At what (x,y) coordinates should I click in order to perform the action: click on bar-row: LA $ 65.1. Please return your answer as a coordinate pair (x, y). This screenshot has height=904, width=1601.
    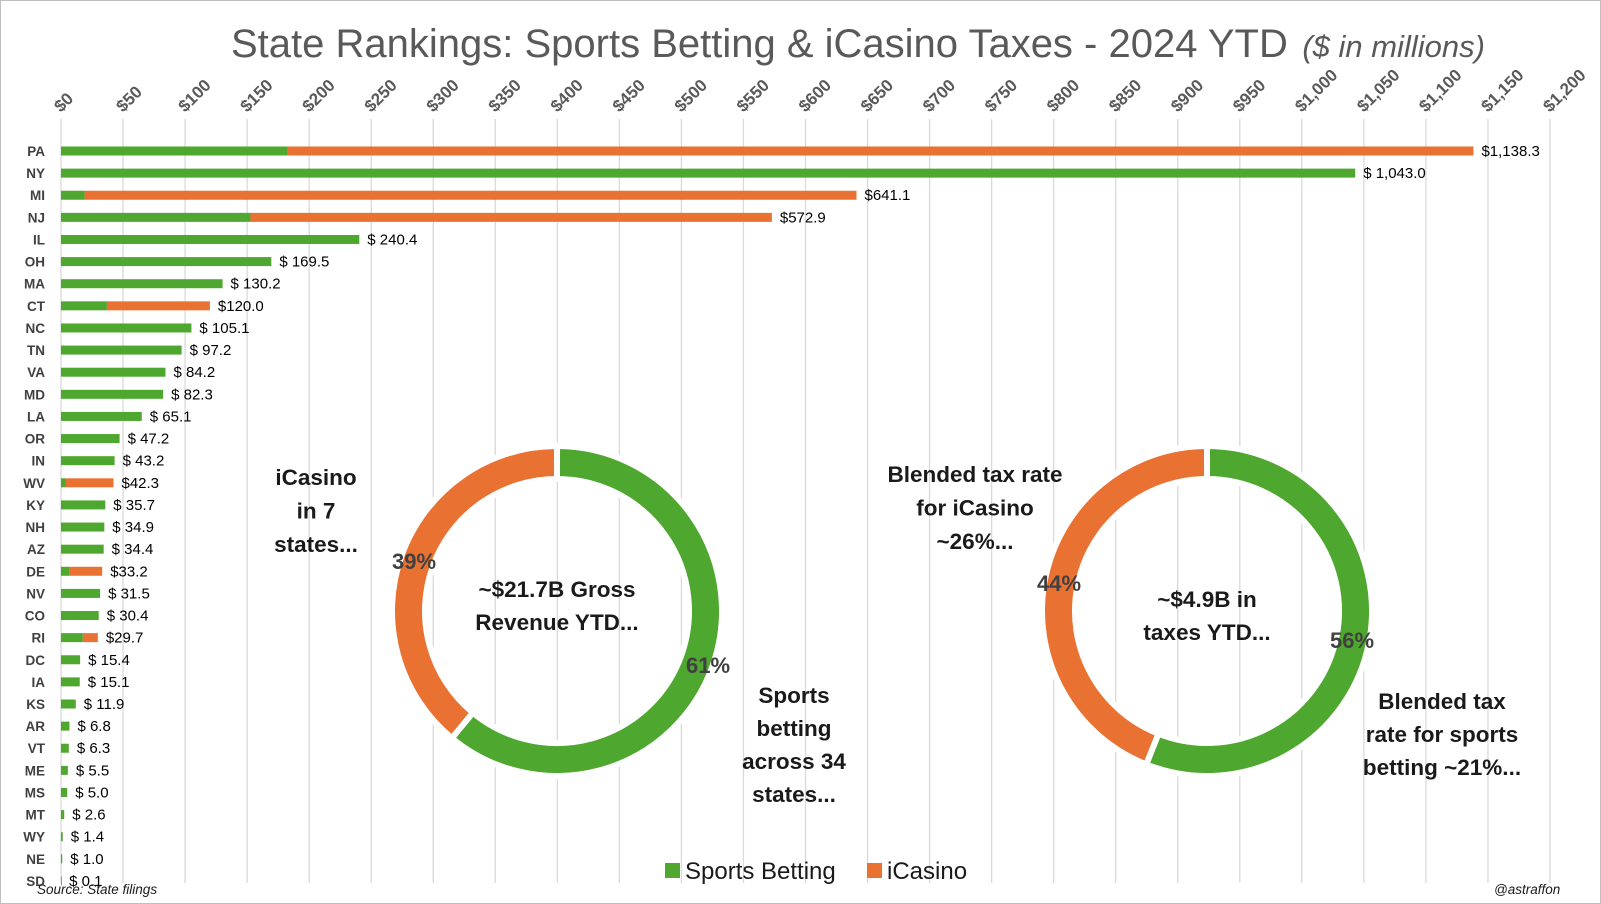
    Looking at the image, I should click on (109, 416).